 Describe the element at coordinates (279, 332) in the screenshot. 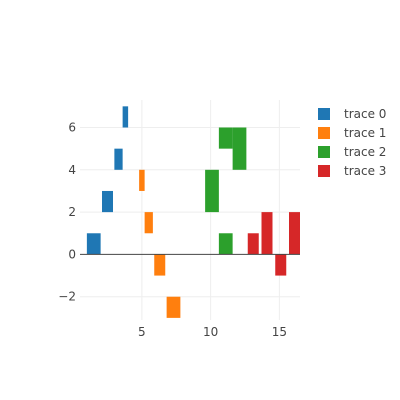

I see `x-tick-label: 15` at that location.